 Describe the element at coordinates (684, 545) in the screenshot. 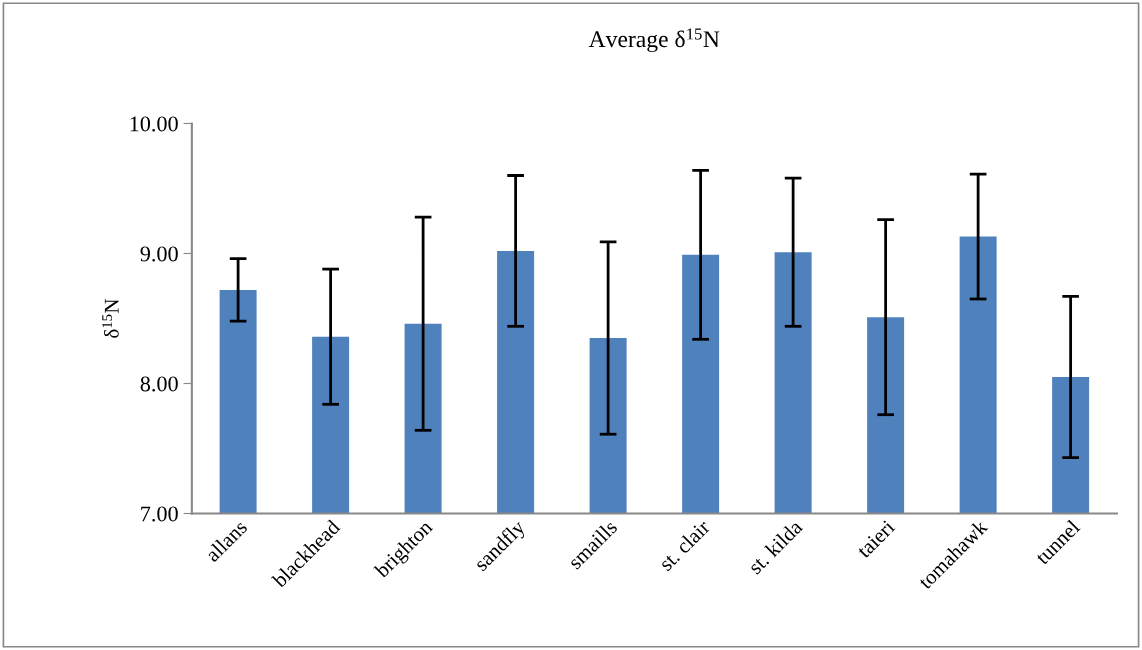

I see `x-tick-label: st. clair` at that location.